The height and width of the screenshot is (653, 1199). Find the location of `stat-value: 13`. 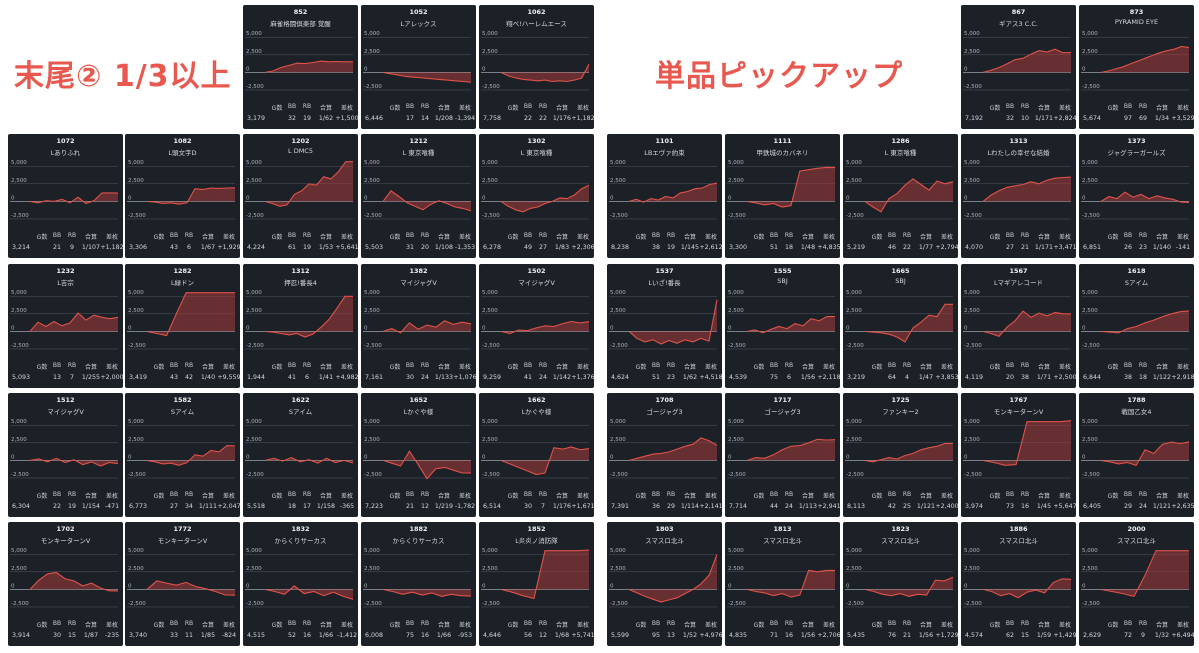

stat-value: 13 is located at coordinates (57, 377).